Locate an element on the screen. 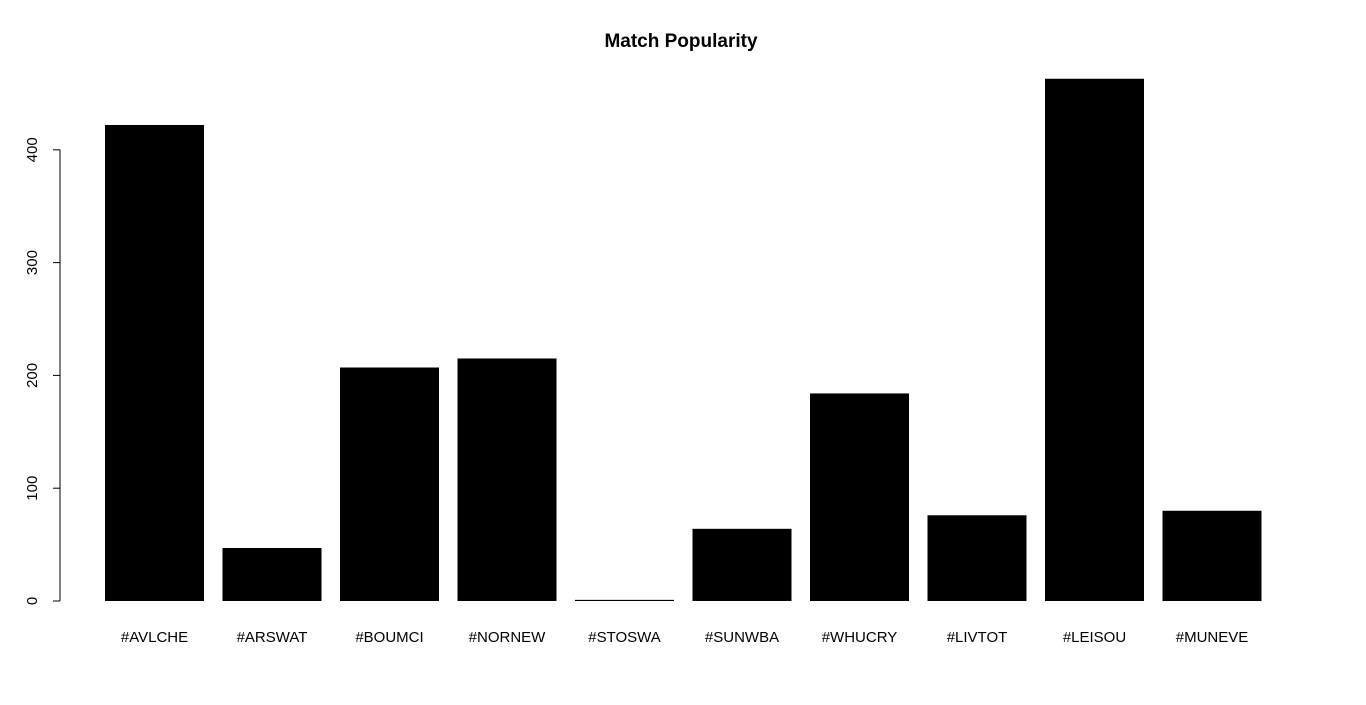  x-category-label: #SUNWBA is located at coordinates (742, 637).